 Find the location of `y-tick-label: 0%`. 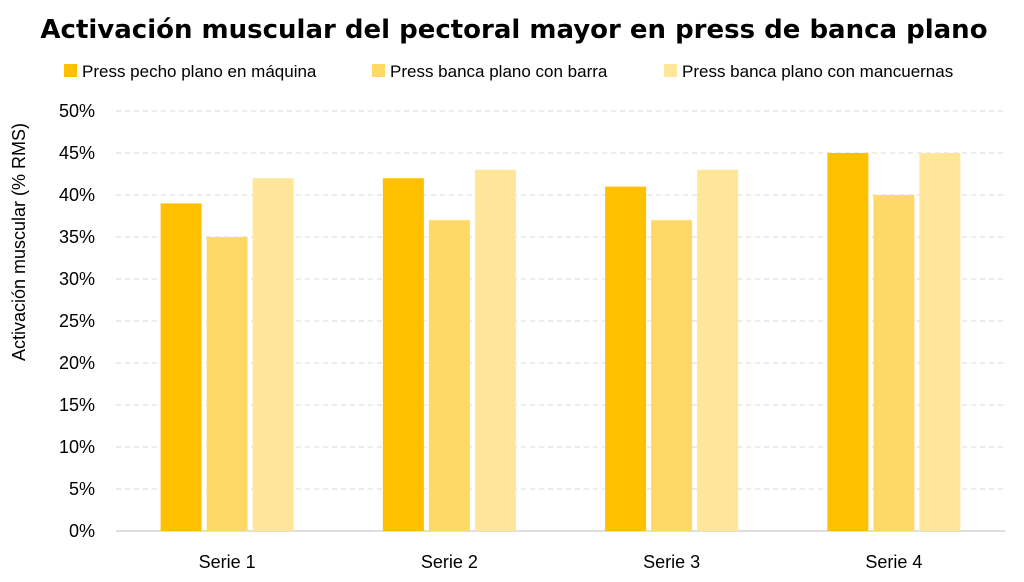

y-tick-label: 0% is located at coordinates (82, 531).